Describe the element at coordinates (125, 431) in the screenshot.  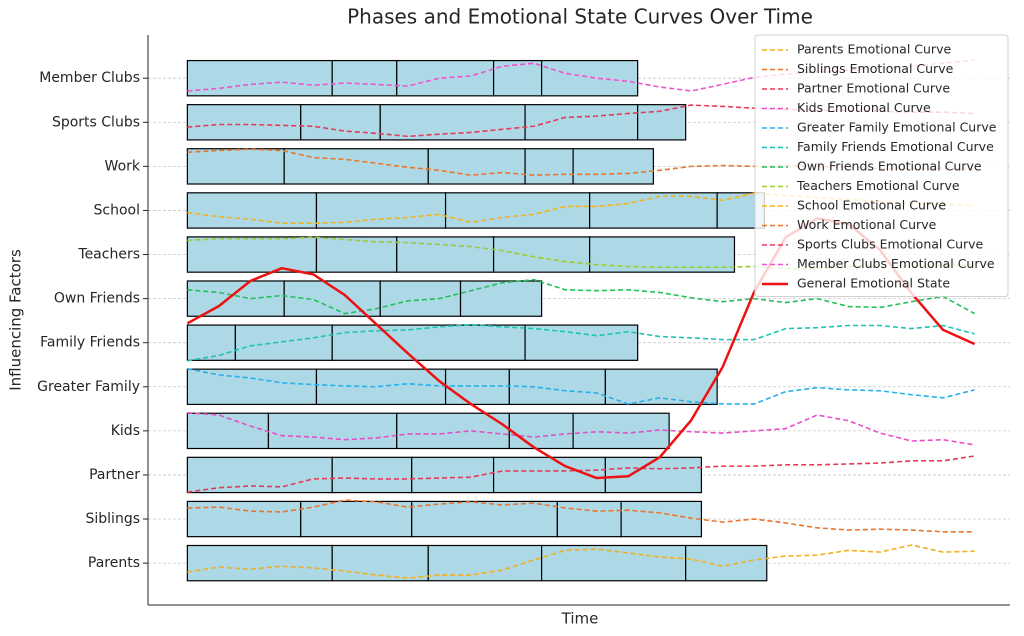
I see `y-tick-label: Kids` at that location.